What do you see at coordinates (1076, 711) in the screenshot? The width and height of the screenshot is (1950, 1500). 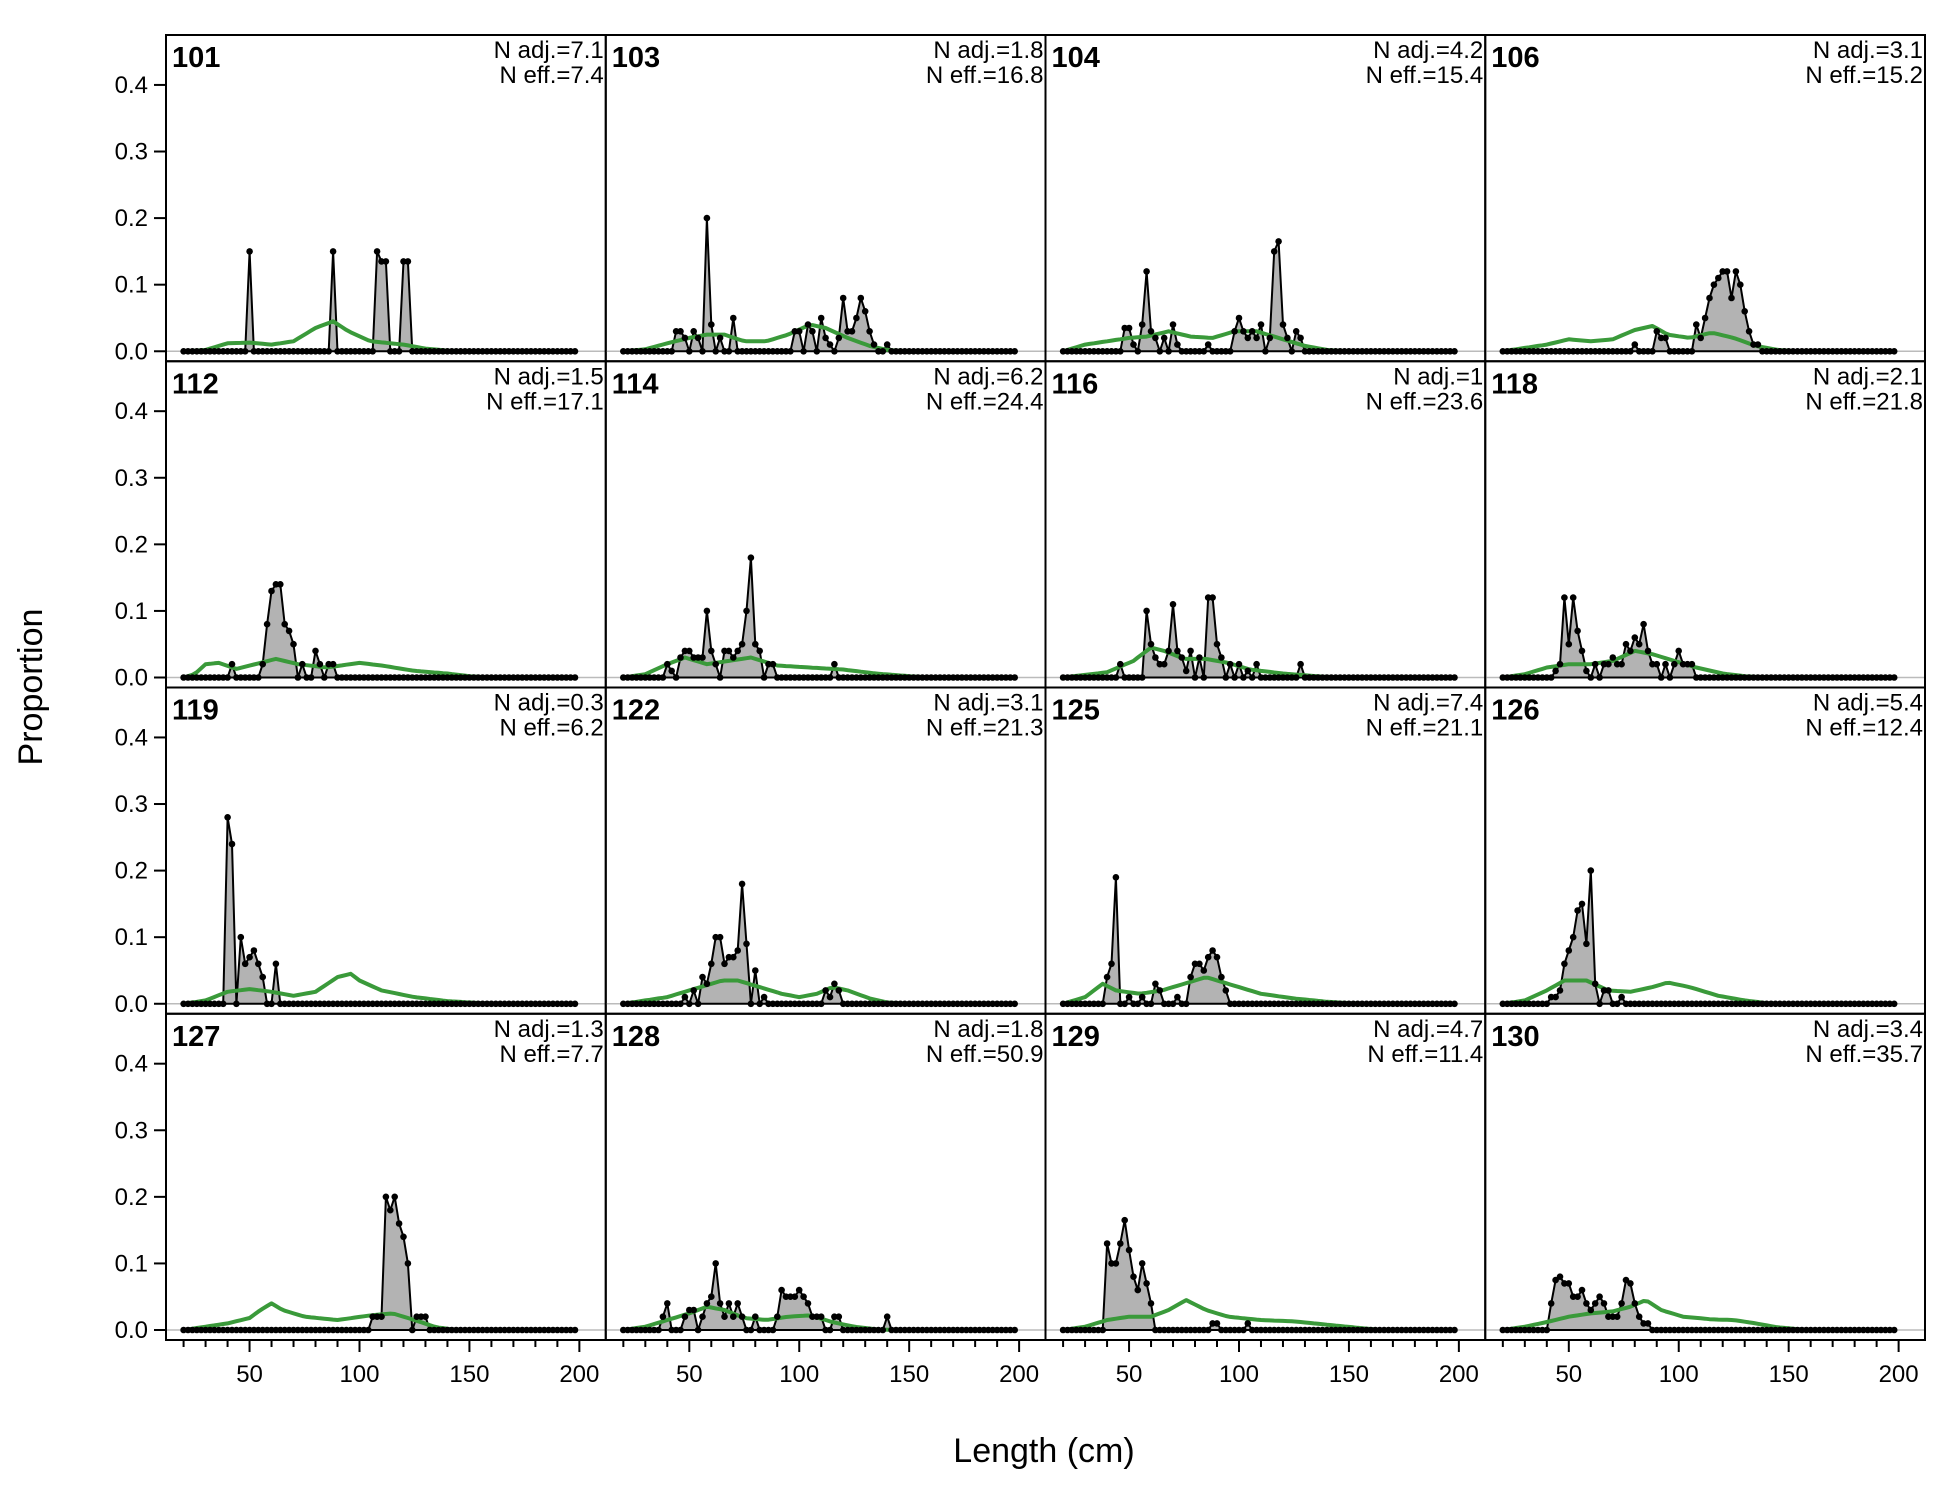 I see `panel-id-label: 125` at bounding box center [1076, 711].